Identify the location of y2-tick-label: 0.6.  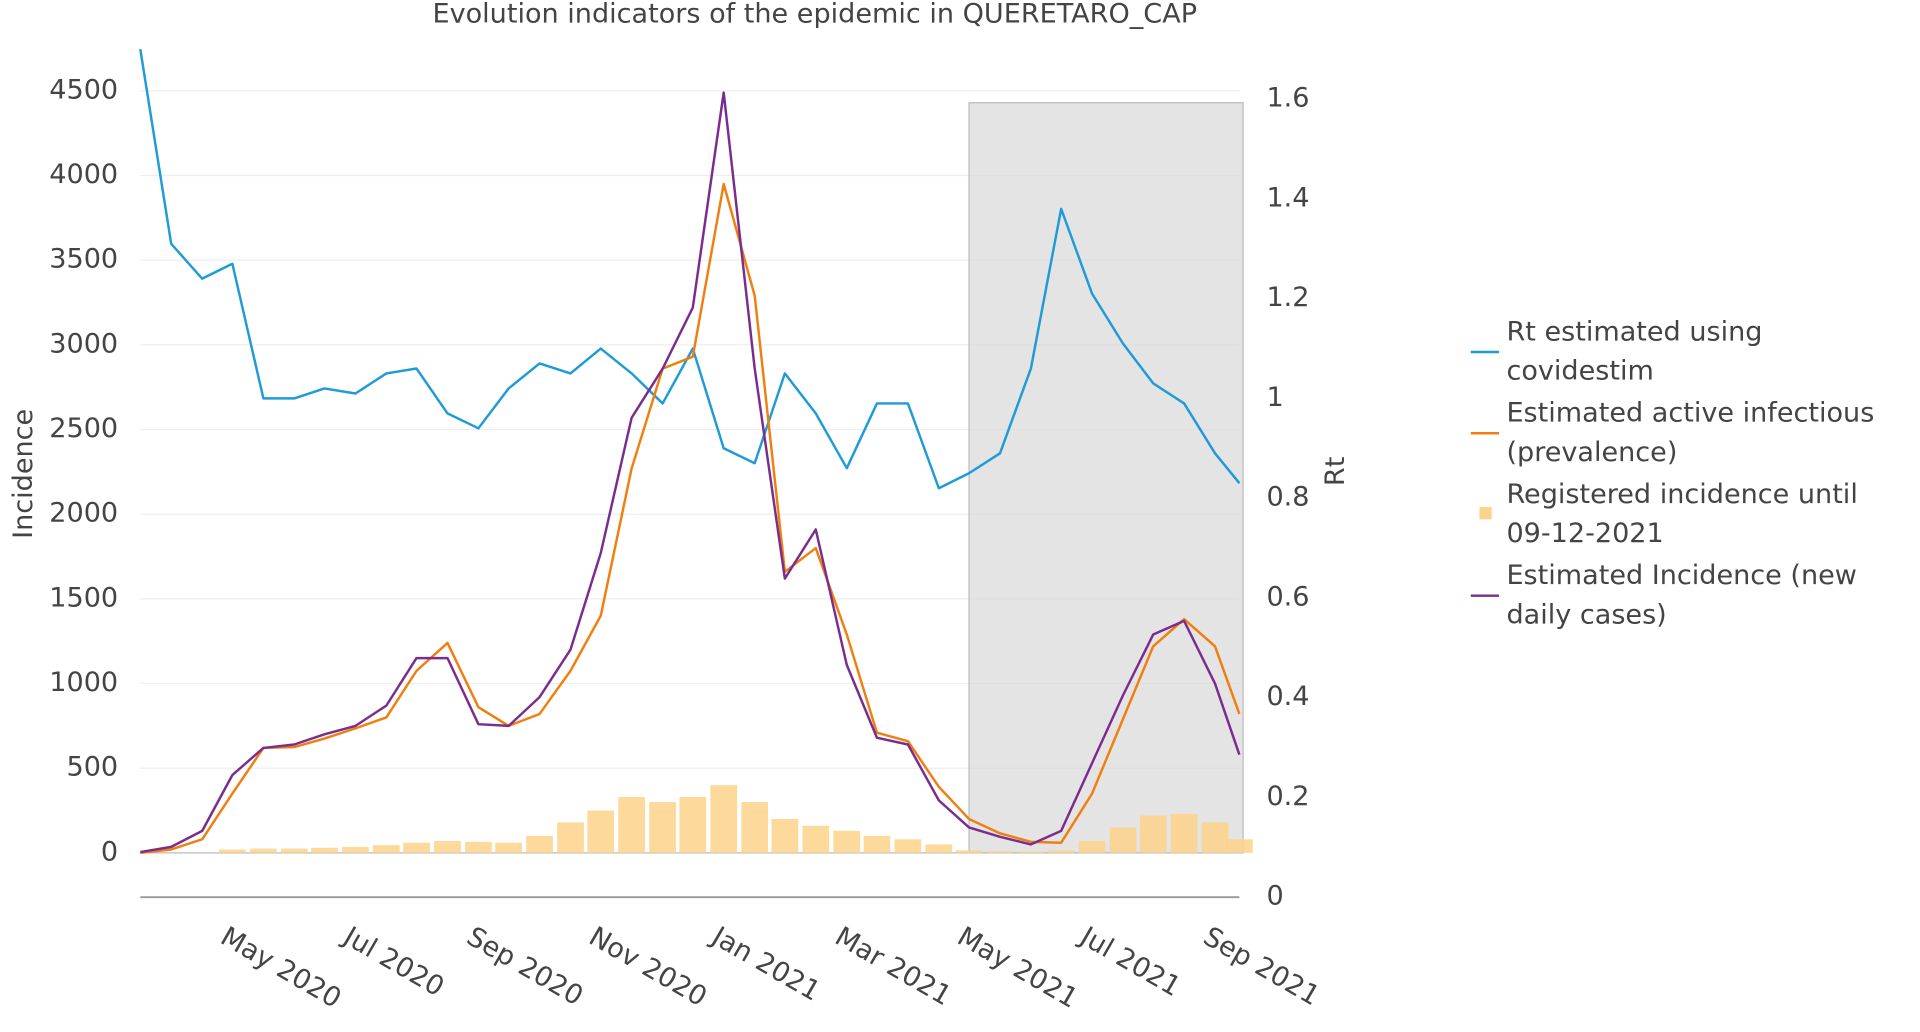
(1287, 596).